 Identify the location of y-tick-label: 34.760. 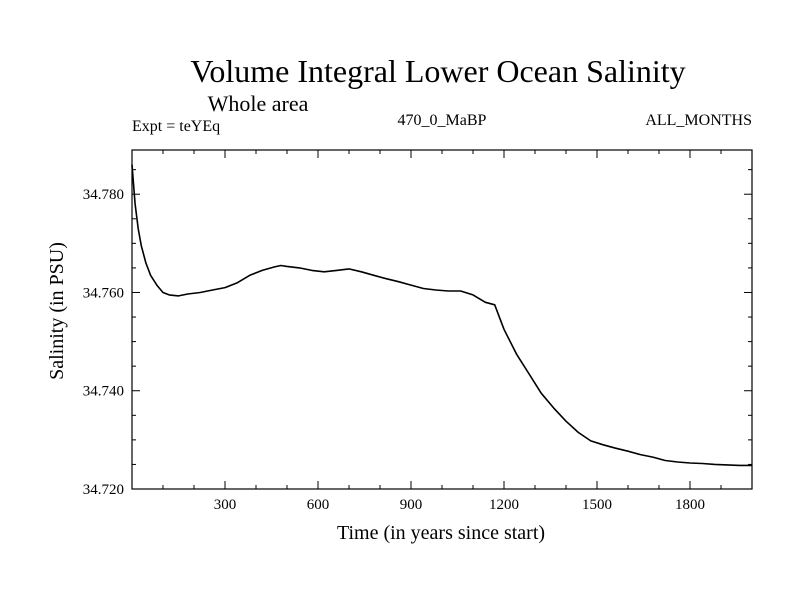
(103, 293).